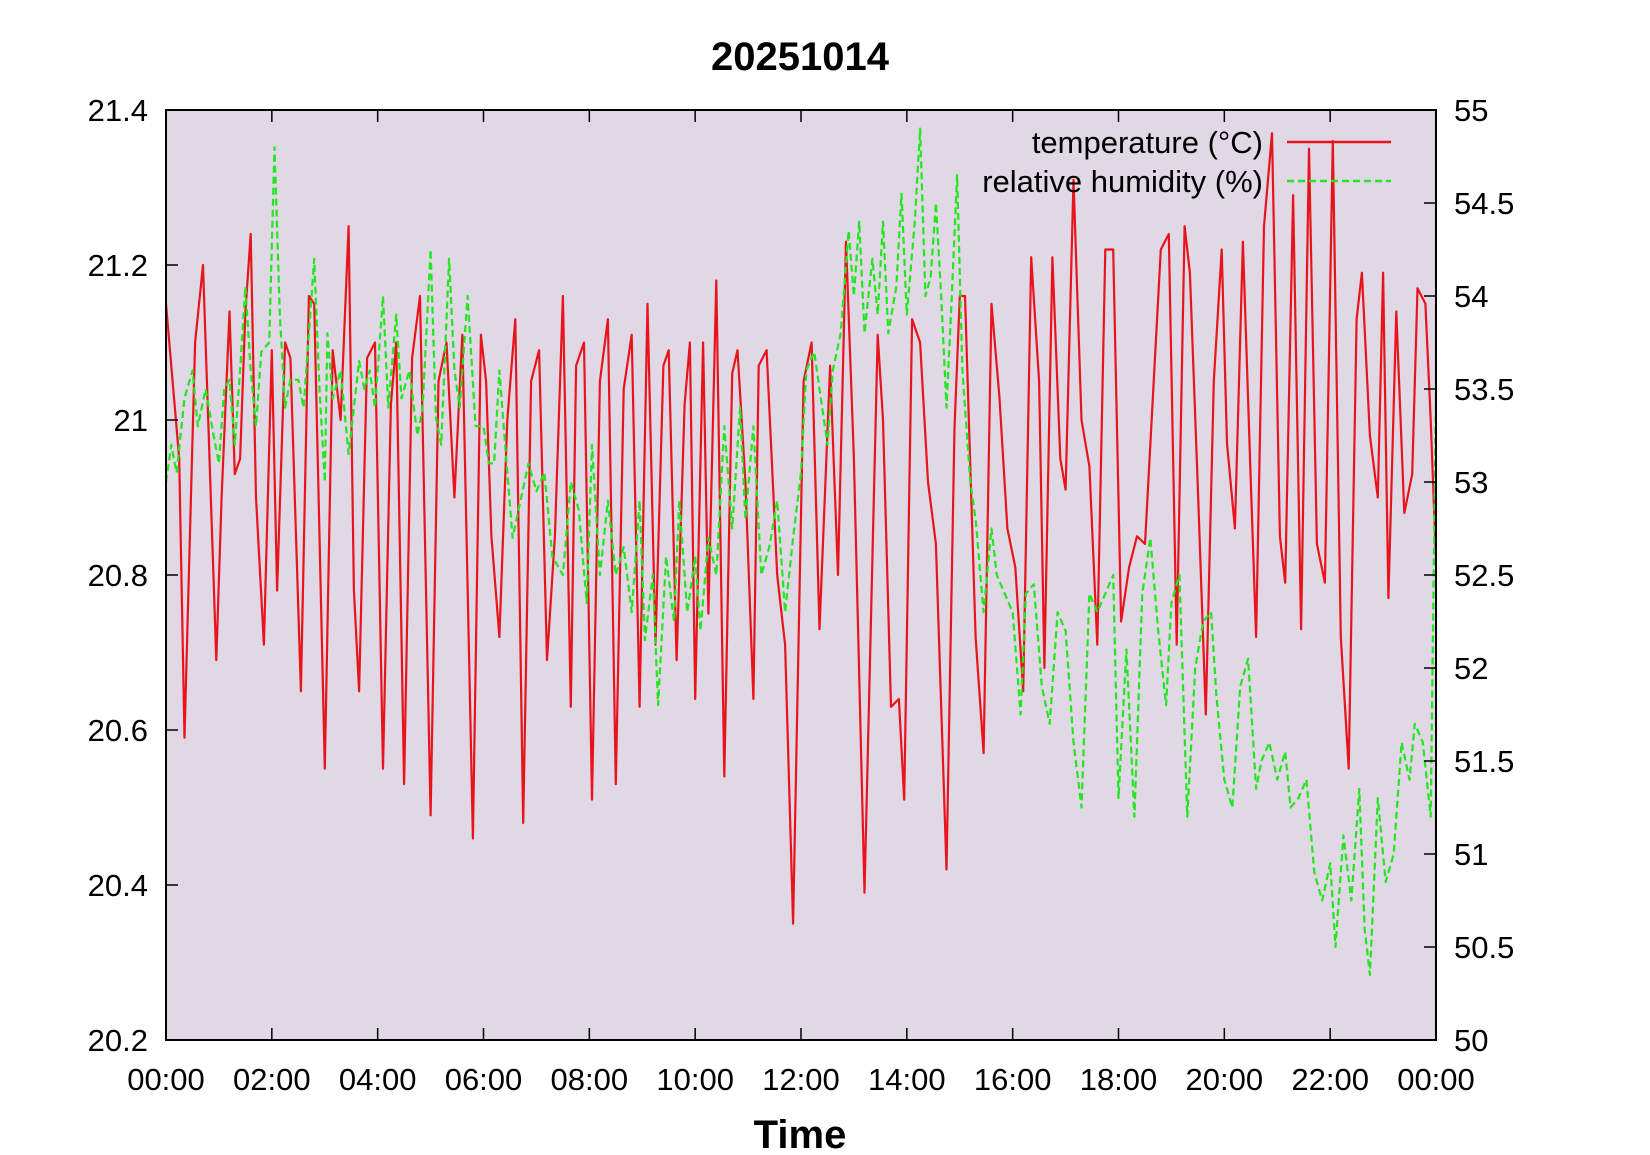  I want to click on x-tick-label: 22:00, so click(1330, 1079).